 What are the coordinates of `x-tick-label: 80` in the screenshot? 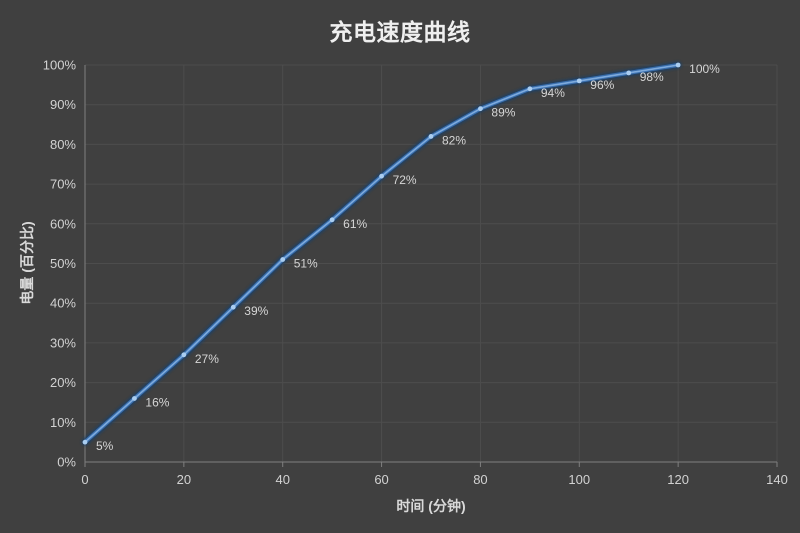 It's located at (480, 479).